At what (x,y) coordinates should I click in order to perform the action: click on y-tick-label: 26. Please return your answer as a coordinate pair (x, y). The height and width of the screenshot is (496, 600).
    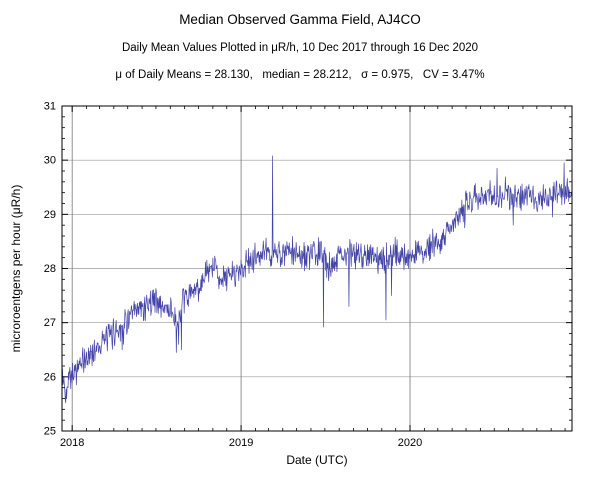
    Looking at the image, I should click on (50, 377).